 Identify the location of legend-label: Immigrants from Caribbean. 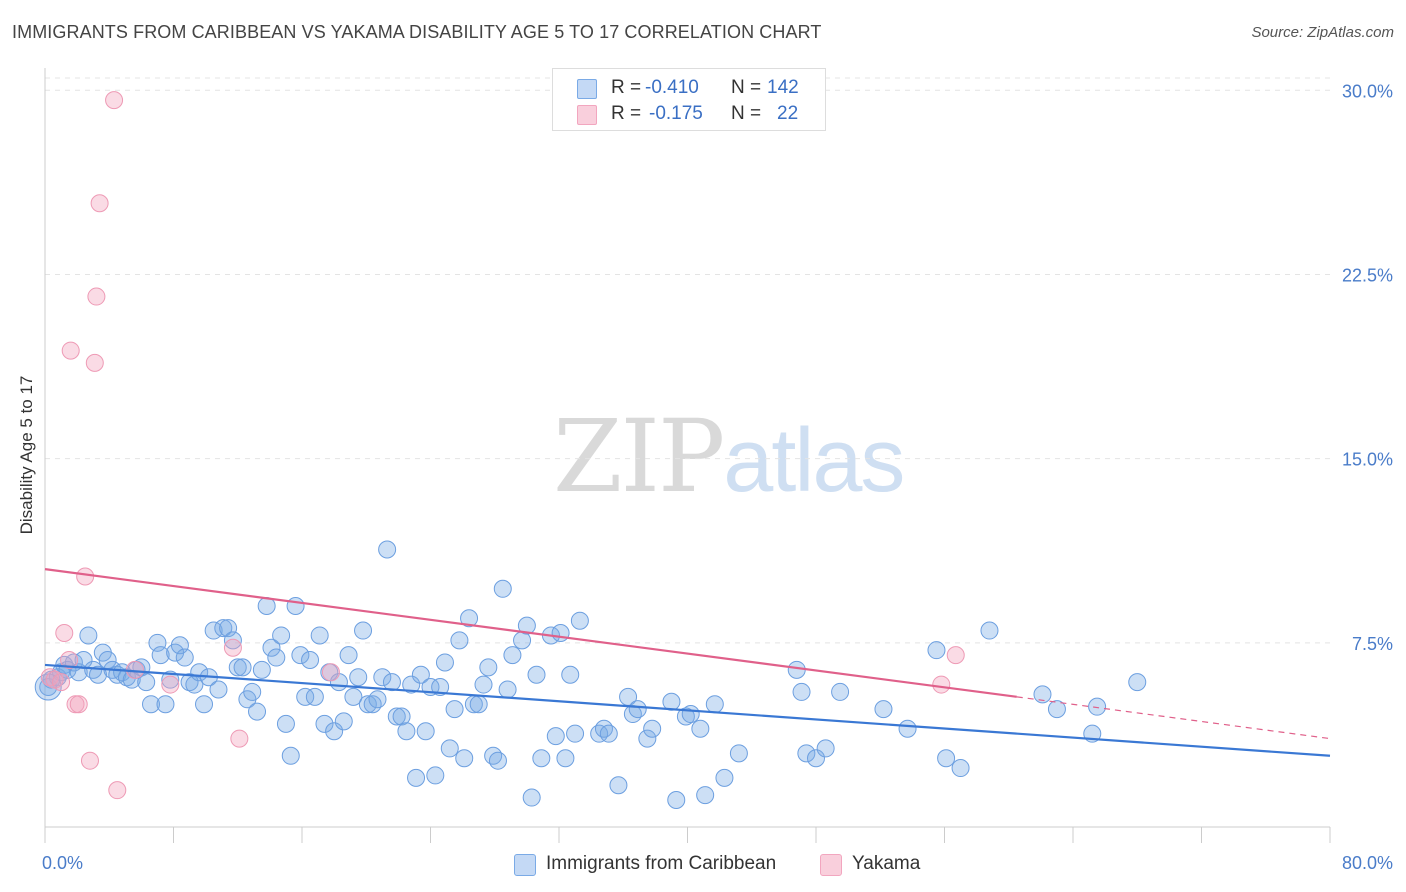
(661, 863).